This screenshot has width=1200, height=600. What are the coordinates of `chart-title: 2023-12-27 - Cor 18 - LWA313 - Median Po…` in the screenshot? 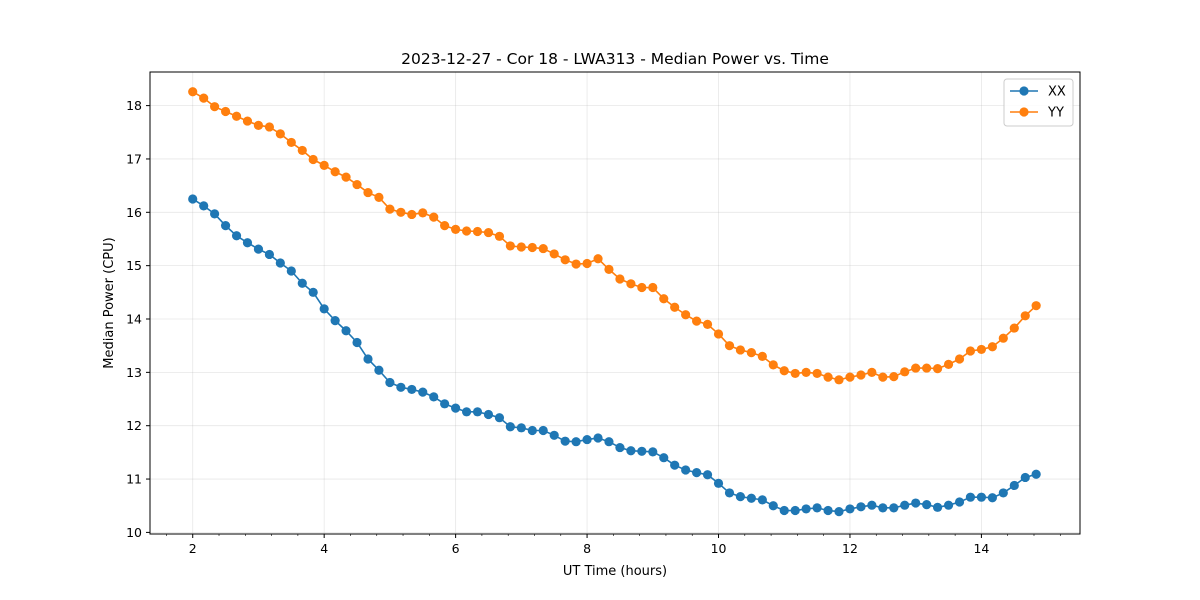 It's located at (615, 59).